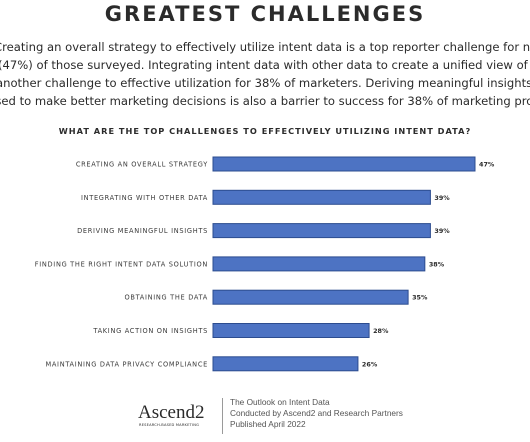  Describe the element at coordinates (169, 425) in the screenshot. I see `logo-tagline: RESEARCH-BASED MARKETING` at that location.